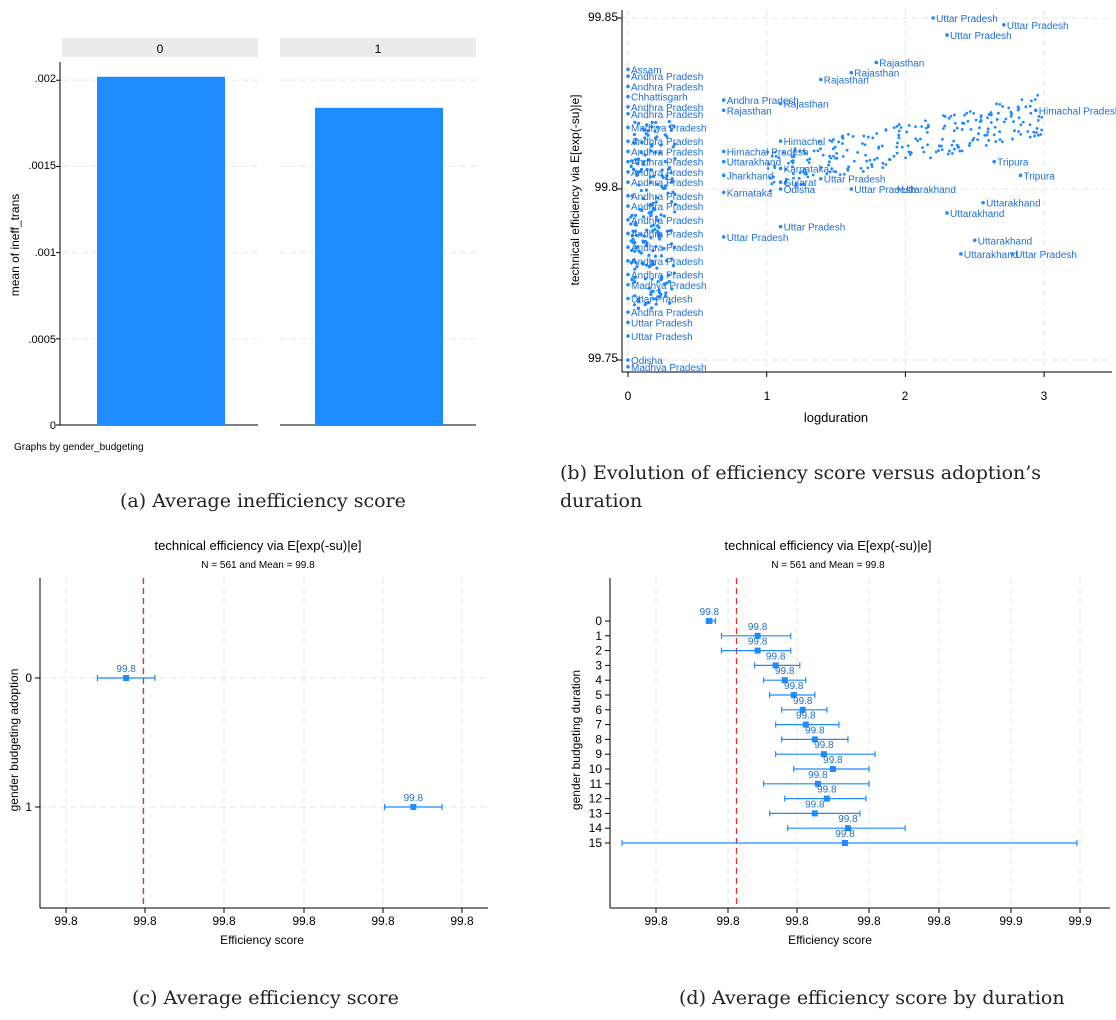  Describe the element at coordinates (846, 81) in the screenshot. I see `point-label: Rajasthan` at that location.